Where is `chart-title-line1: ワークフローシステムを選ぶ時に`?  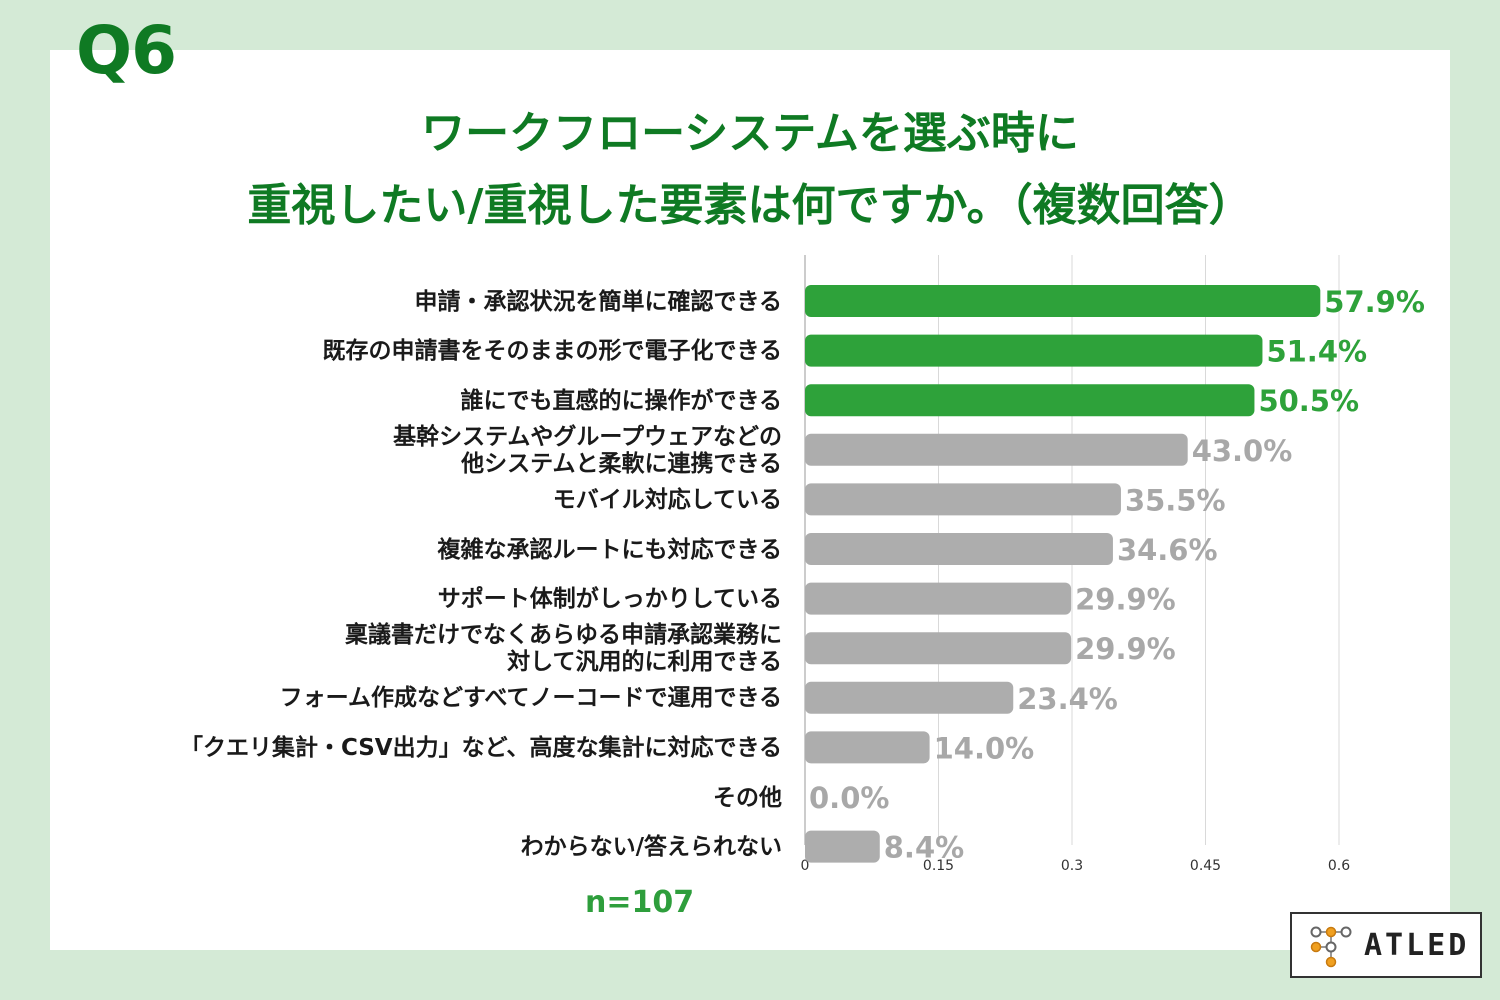
chart-title-line1: ワークフローシステムを選ぶ時に is located at coordinates (750, 133).